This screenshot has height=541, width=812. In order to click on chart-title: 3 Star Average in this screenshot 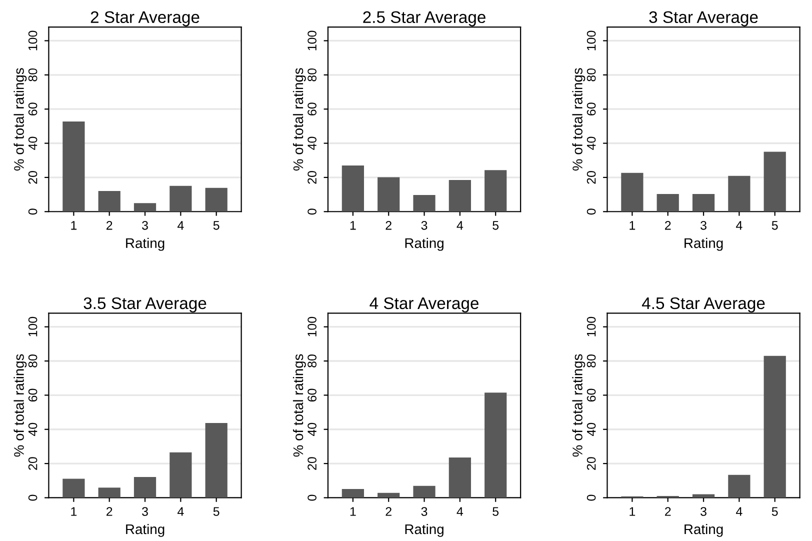, I will do `click(703, 18)`.